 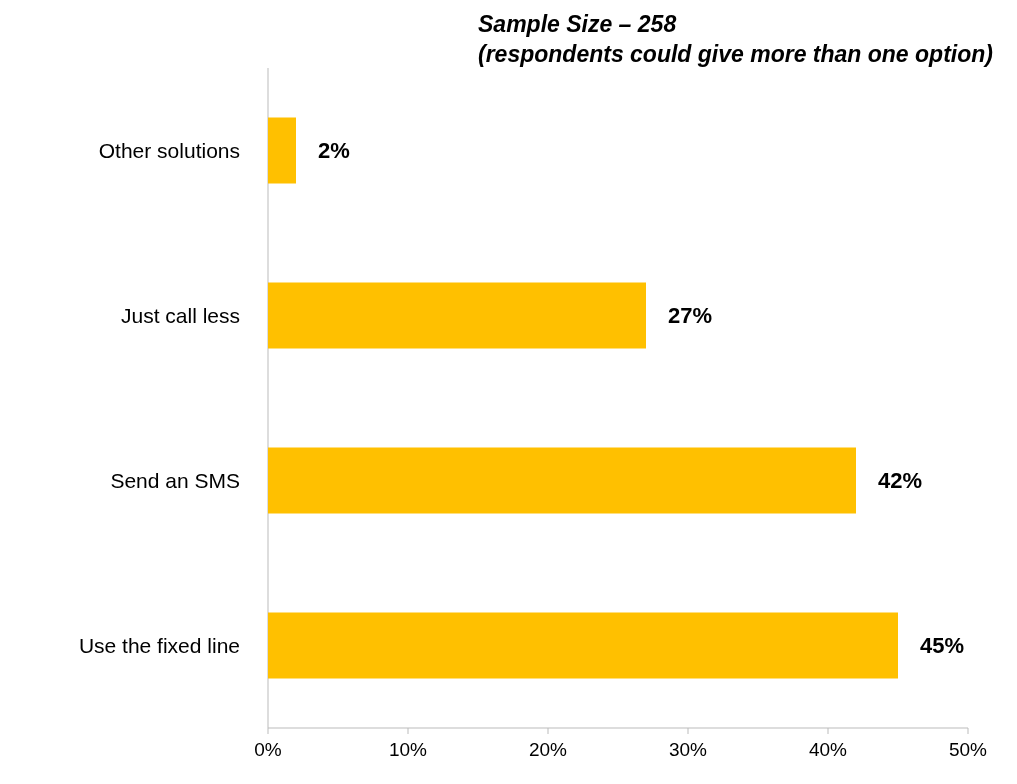 I want to click on y-tick-label: Use the fixed line, so click(x=159, y=645).